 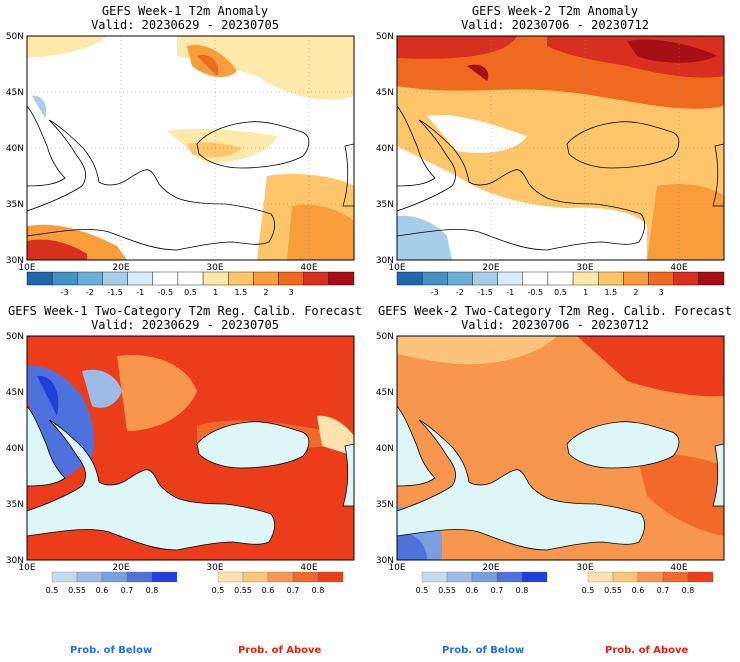 I want to click on anomaly-colorbar-label: -1.5, so click(x=485, y=292).